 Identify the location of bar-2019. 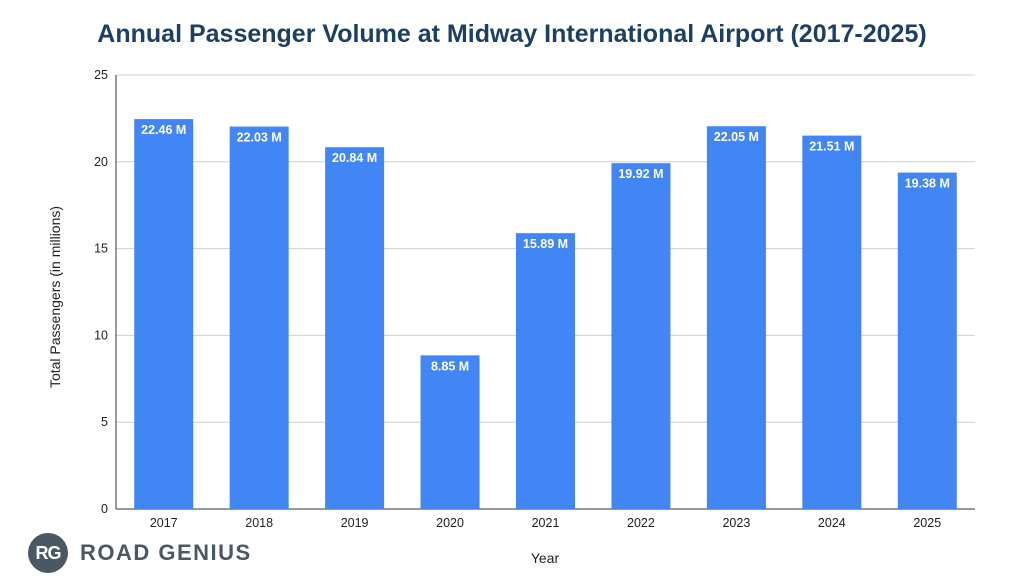
(355, 328).